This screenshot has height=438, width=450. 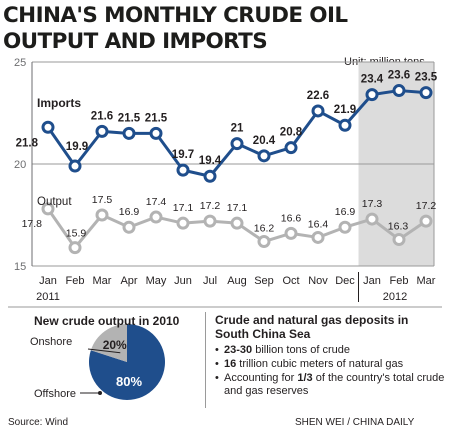 I want to click on pie-slice-offshore, so click(x=127, y=362).